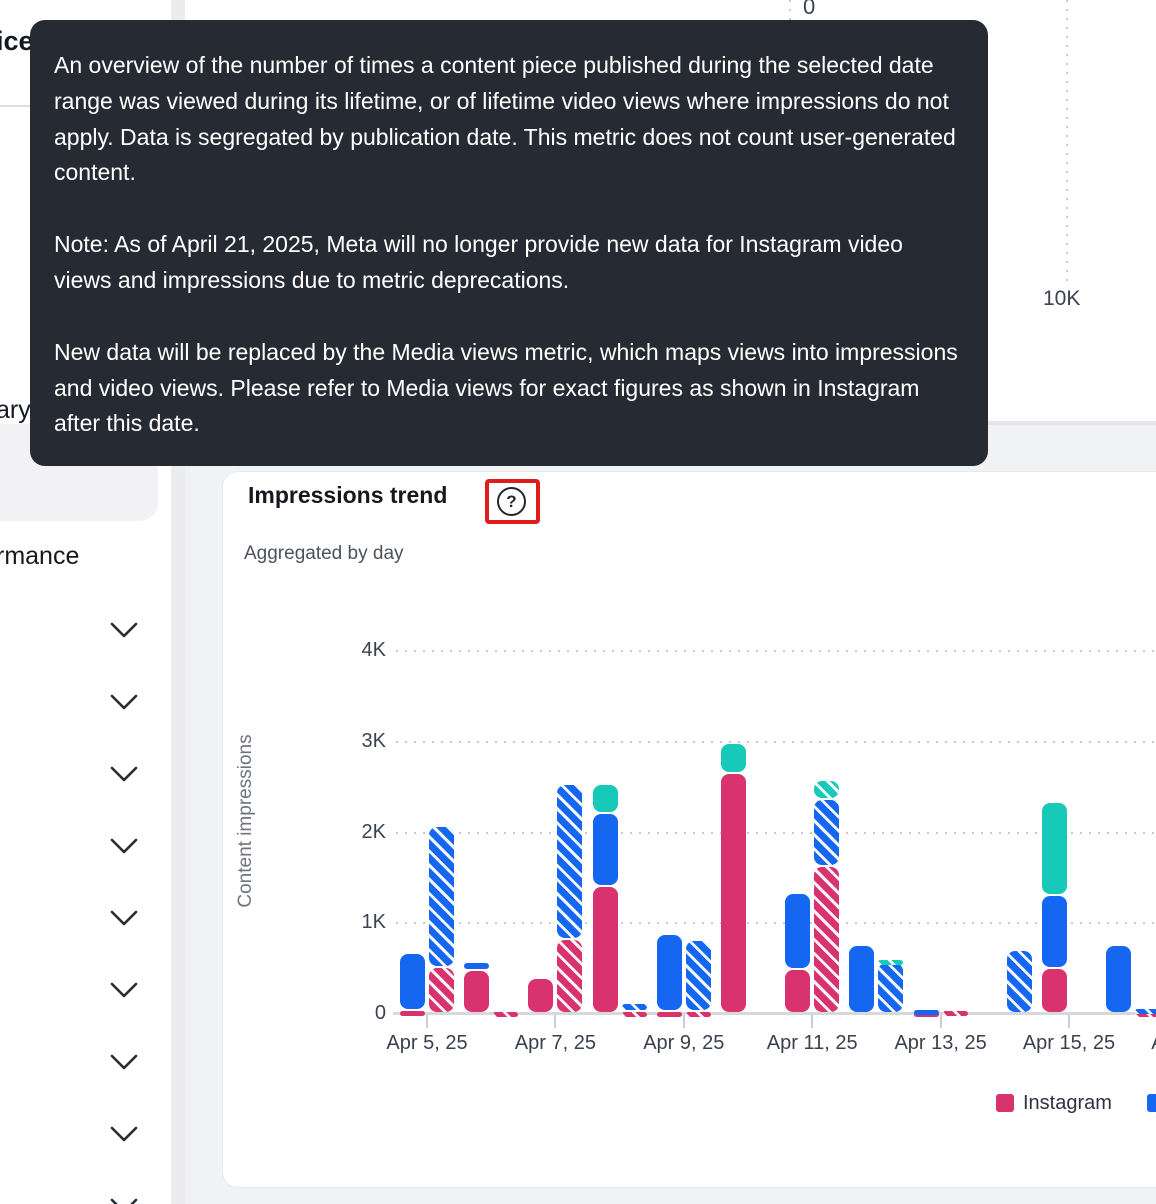  What do you see at coordinates (324, 553) in the screenshot?
I see `card-subtitle: Aggregated by day` at bounding box center [324, 553].